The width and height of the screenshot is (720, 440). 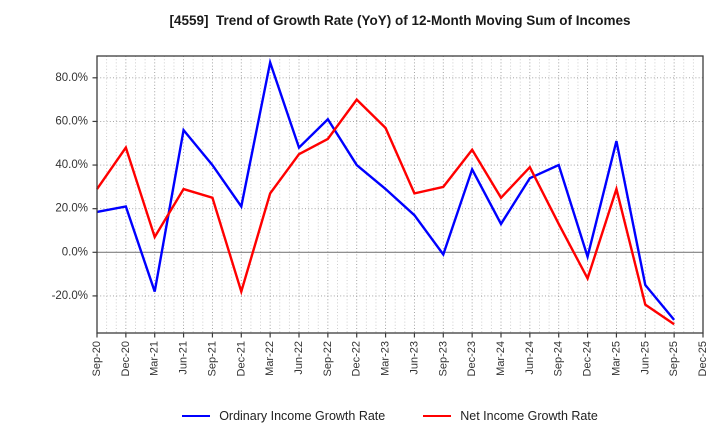 I want to click on ordinary-line-swatch, so click(x=196, y=416).